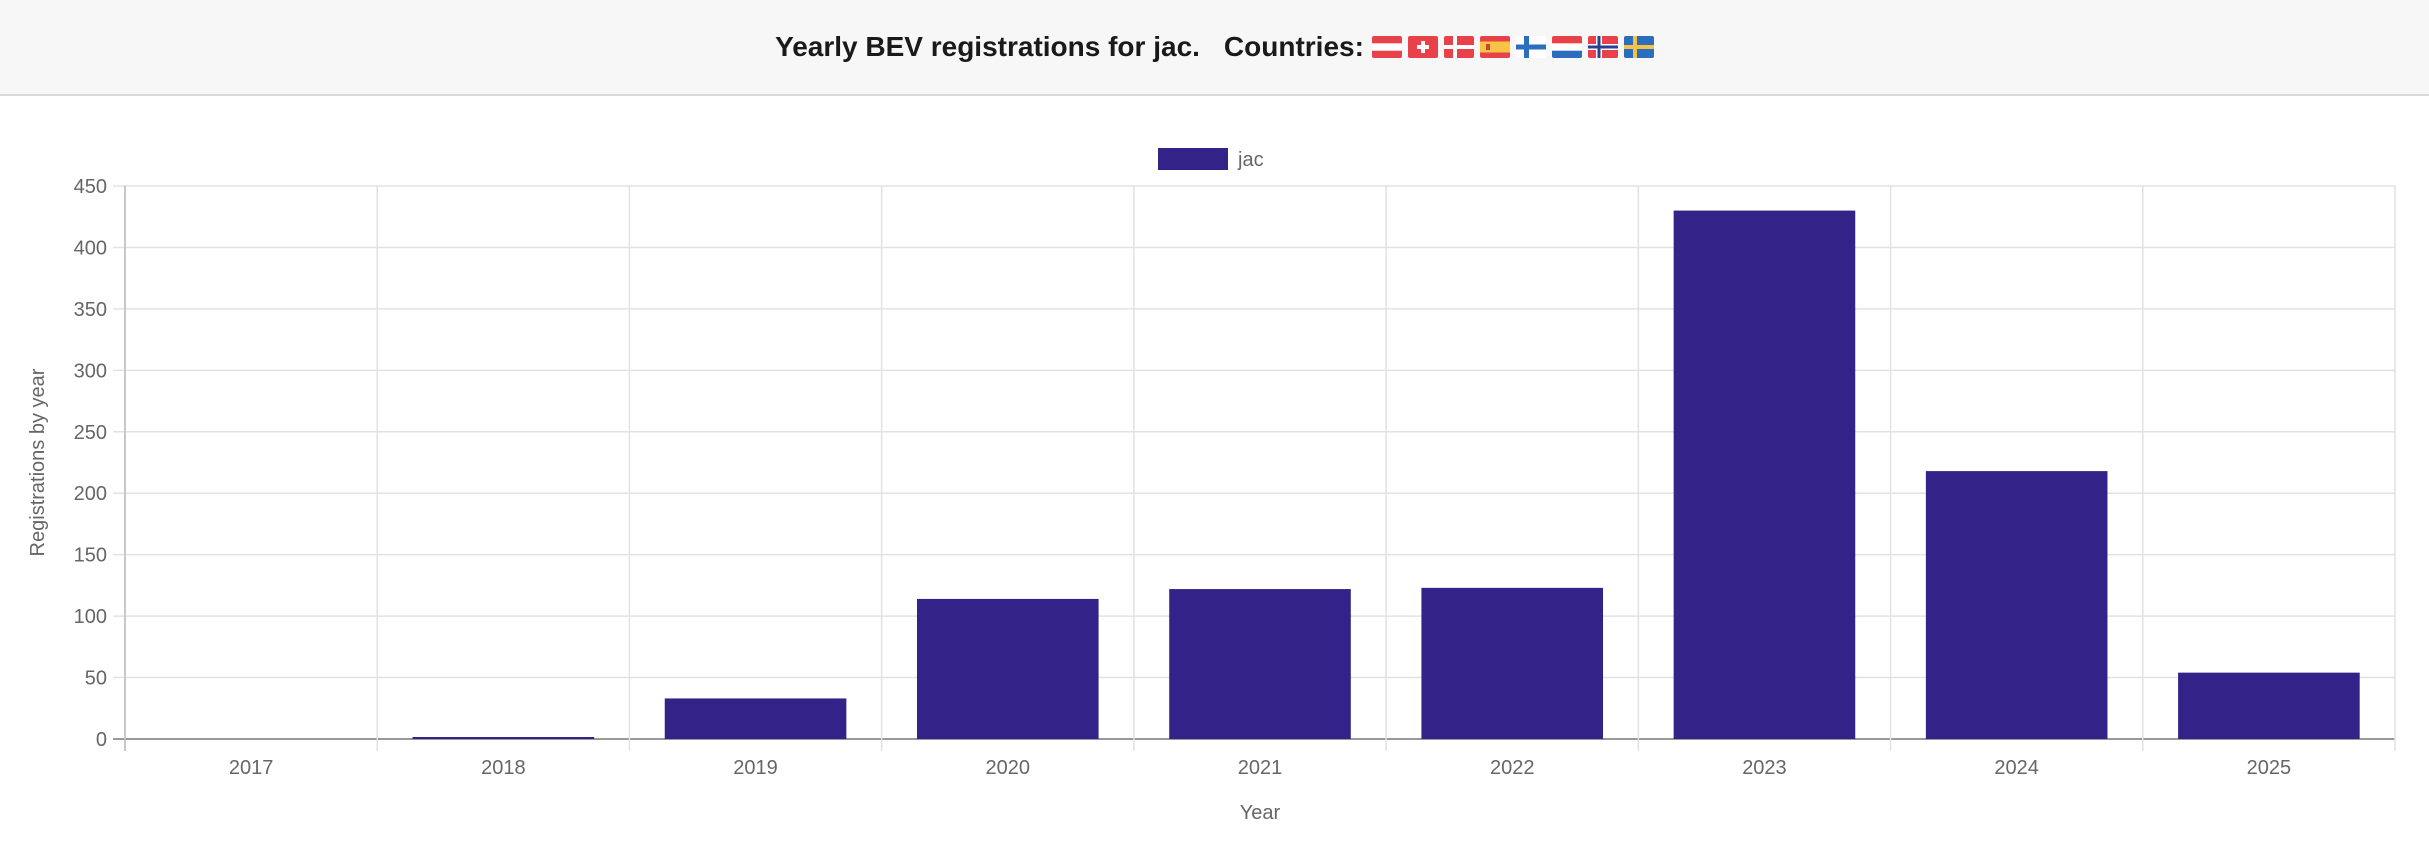  I want to click on bar-2019, so click(755, 718).